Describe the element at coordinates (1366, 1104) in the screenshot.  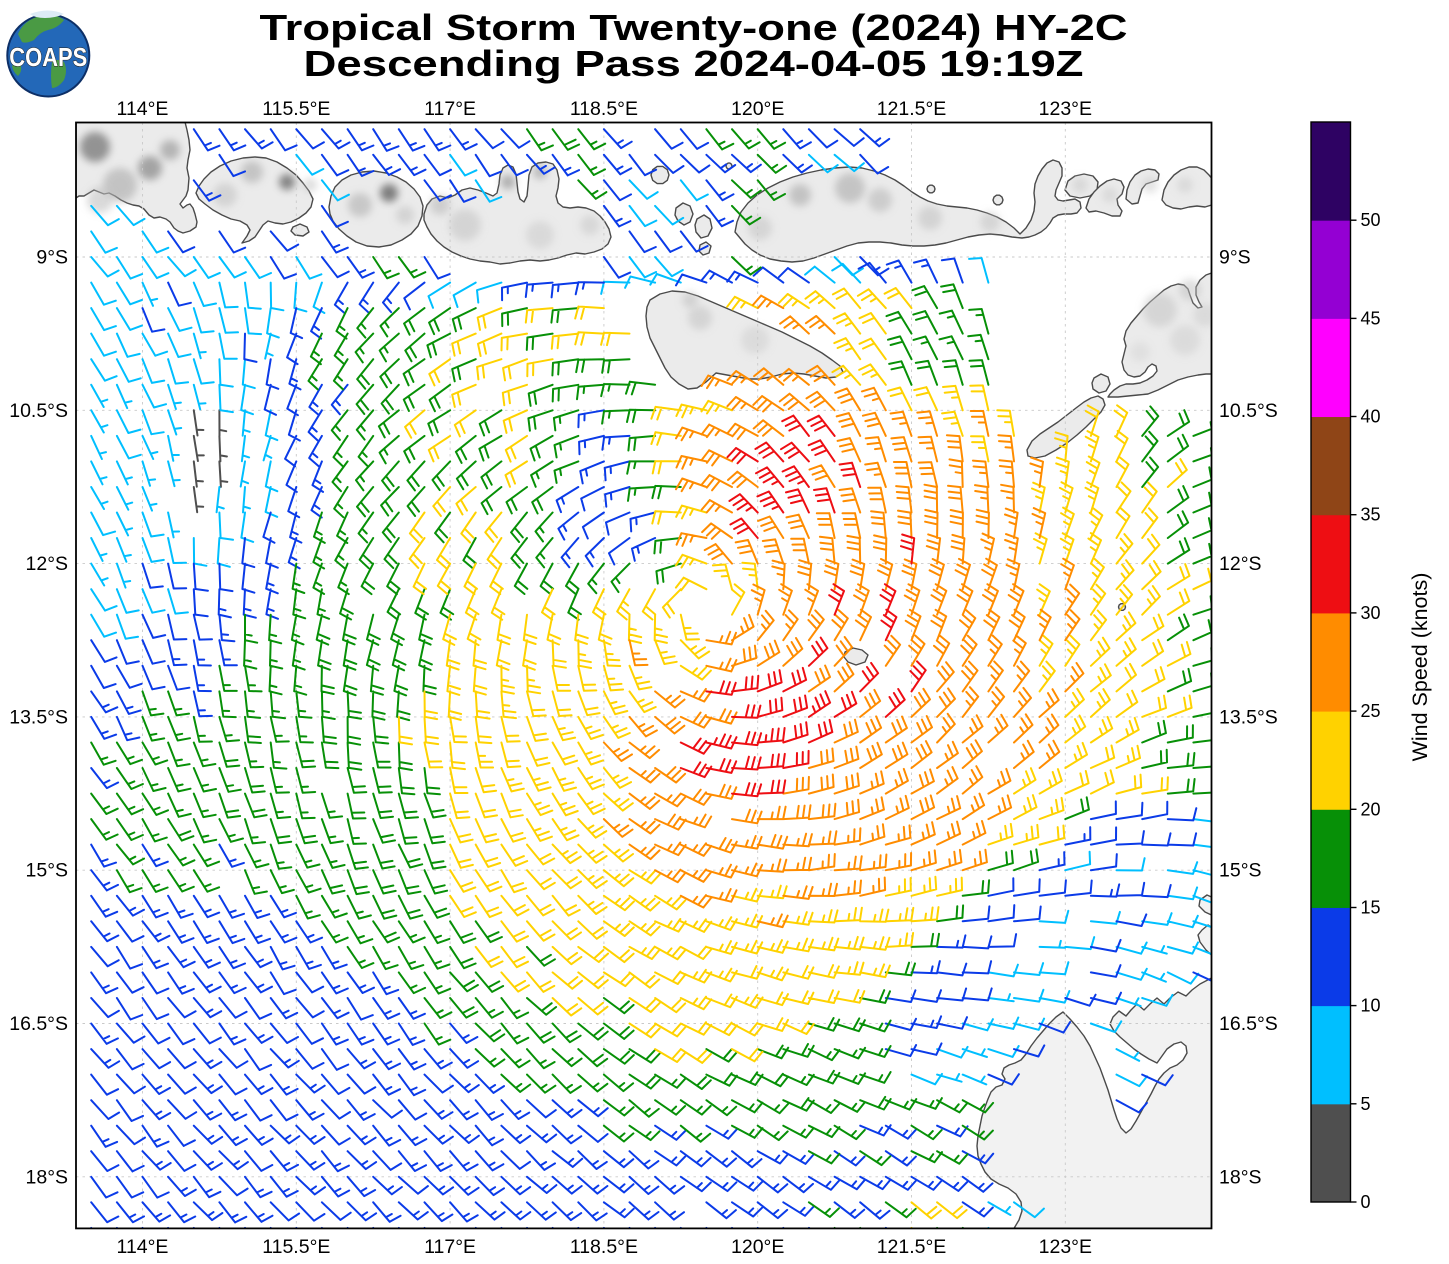
I see `svg-text: 5` at that location.